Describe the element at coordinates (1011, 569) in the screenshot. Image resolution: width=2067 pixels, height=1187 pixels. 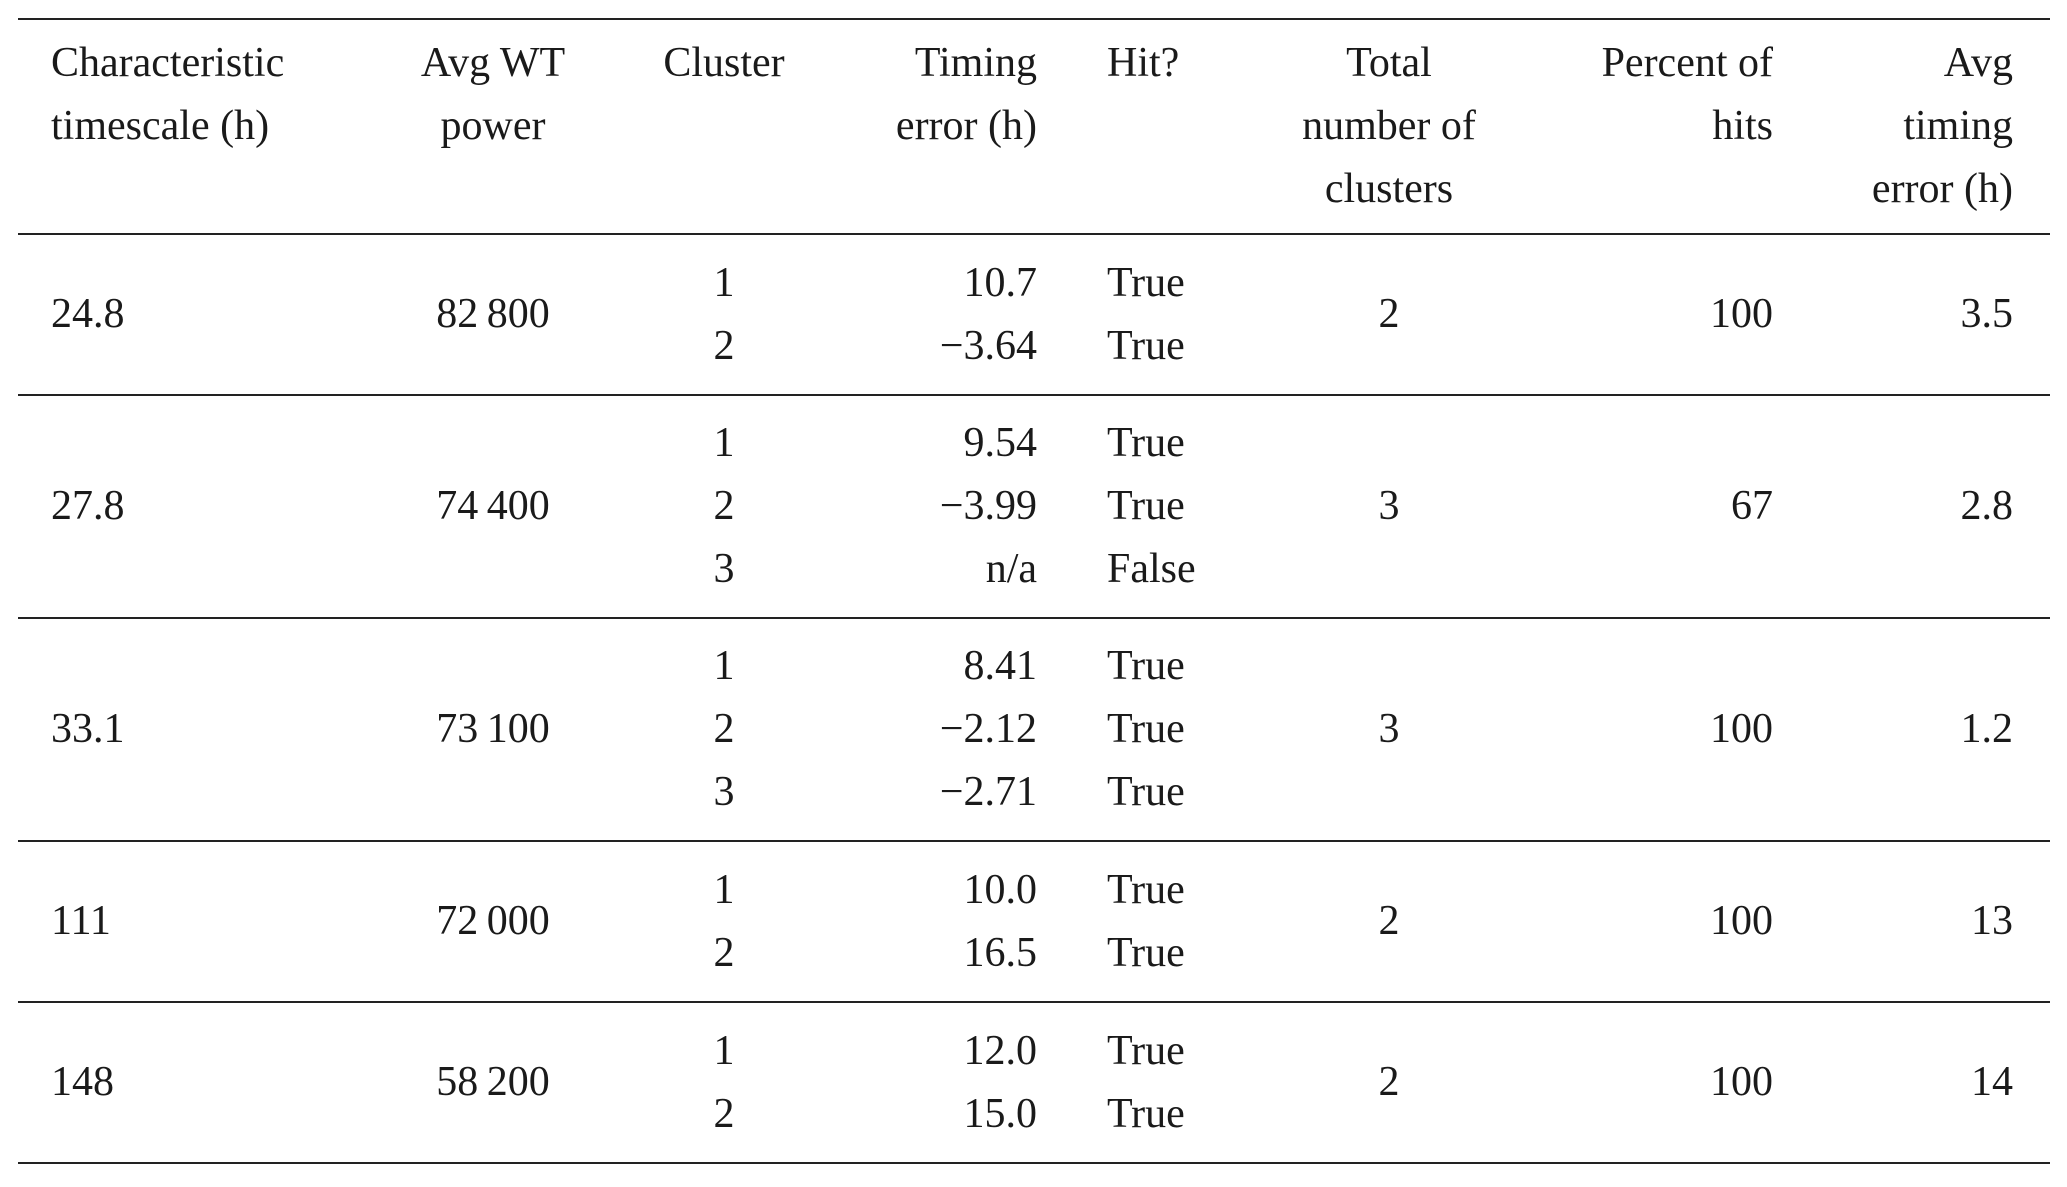
I see `cell-value: n/a` at that location.